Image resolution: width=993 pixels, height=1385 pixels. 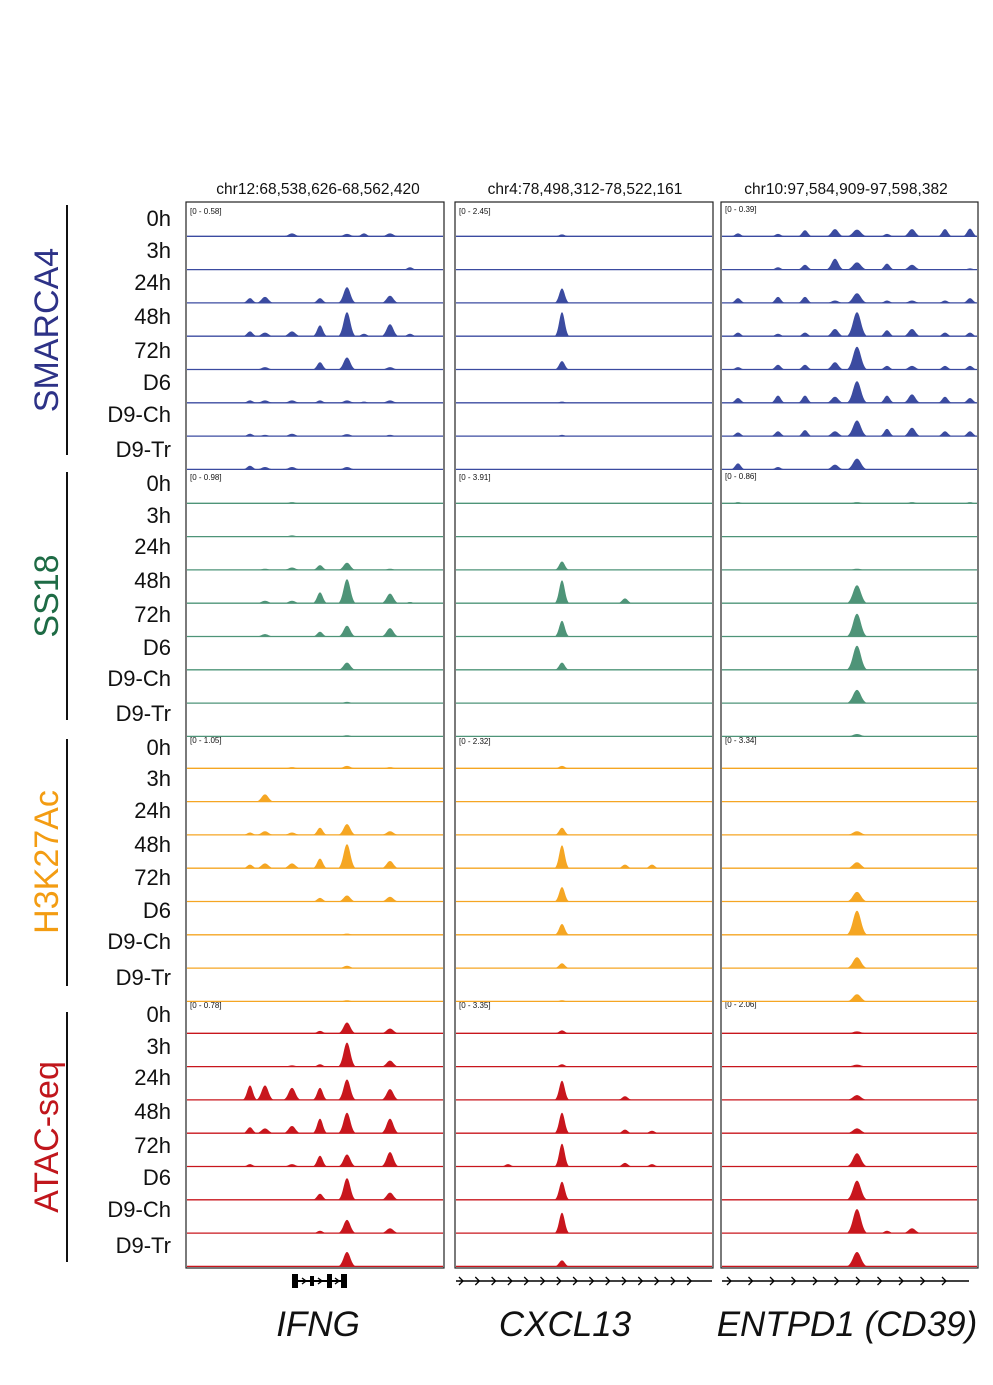 I want to click on timepoint-label: 0h, so click(x=159, y=483).